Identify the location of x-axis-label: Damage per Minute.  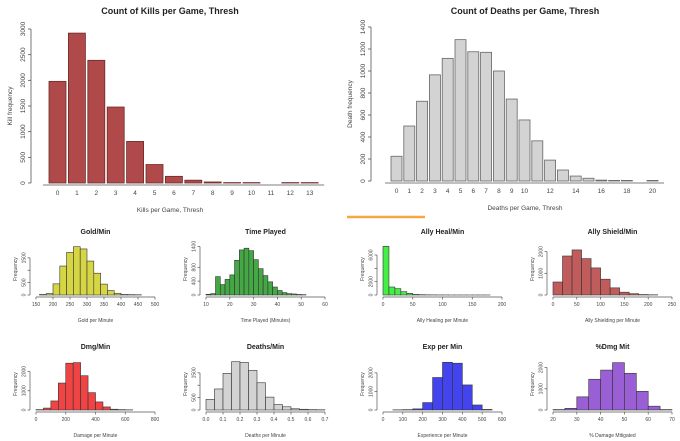
(96, 436).